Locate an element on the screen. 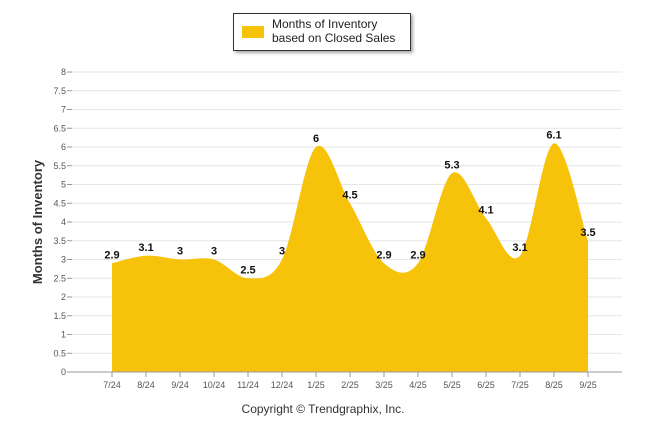  x-tick-label: 1/25 is located at coordinates (316, 385).